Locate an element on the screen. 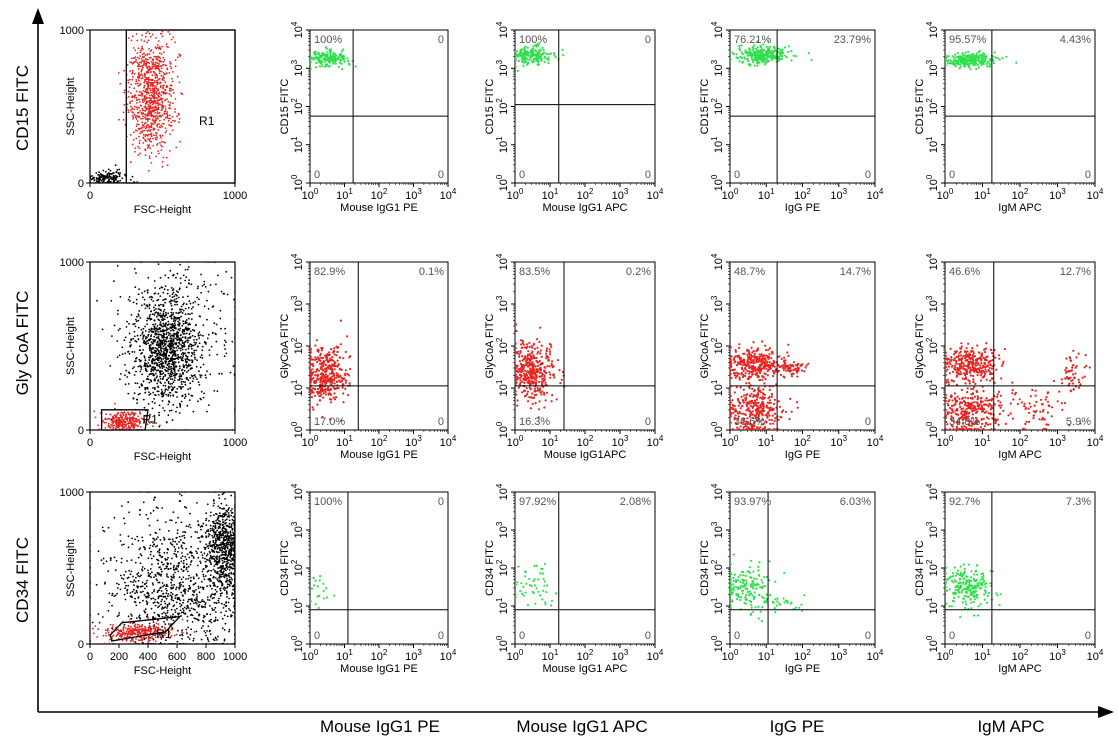  y-tick-label: 10⁴ is located at coordinates (297, 29).